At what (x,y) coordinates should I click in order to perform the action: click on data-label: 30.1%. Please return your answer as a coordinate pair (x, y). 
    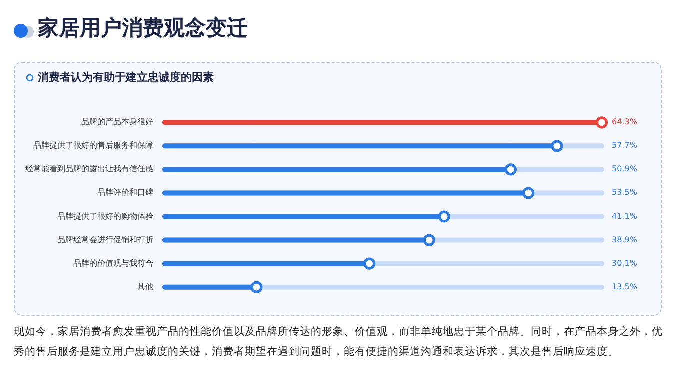
    Looking at the image, I should click on (625, 263).